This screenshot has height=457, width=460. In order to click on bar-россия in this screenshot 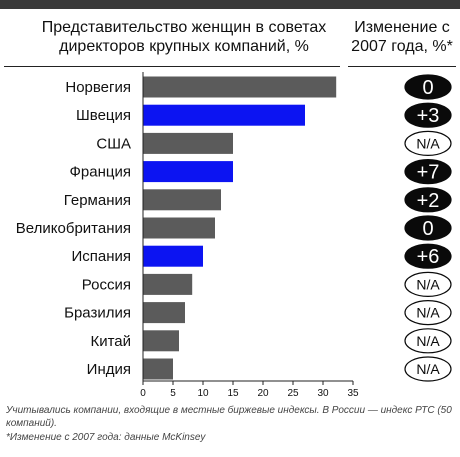, I will do `click(168, 284)`.